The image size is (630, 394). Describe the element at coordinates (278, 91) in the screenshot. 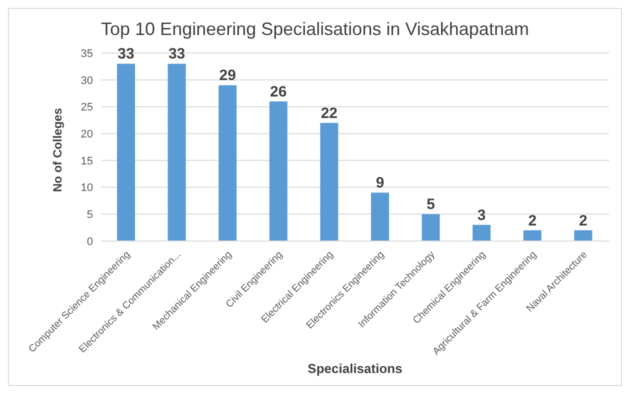

I see `data-label: 26` at that location.